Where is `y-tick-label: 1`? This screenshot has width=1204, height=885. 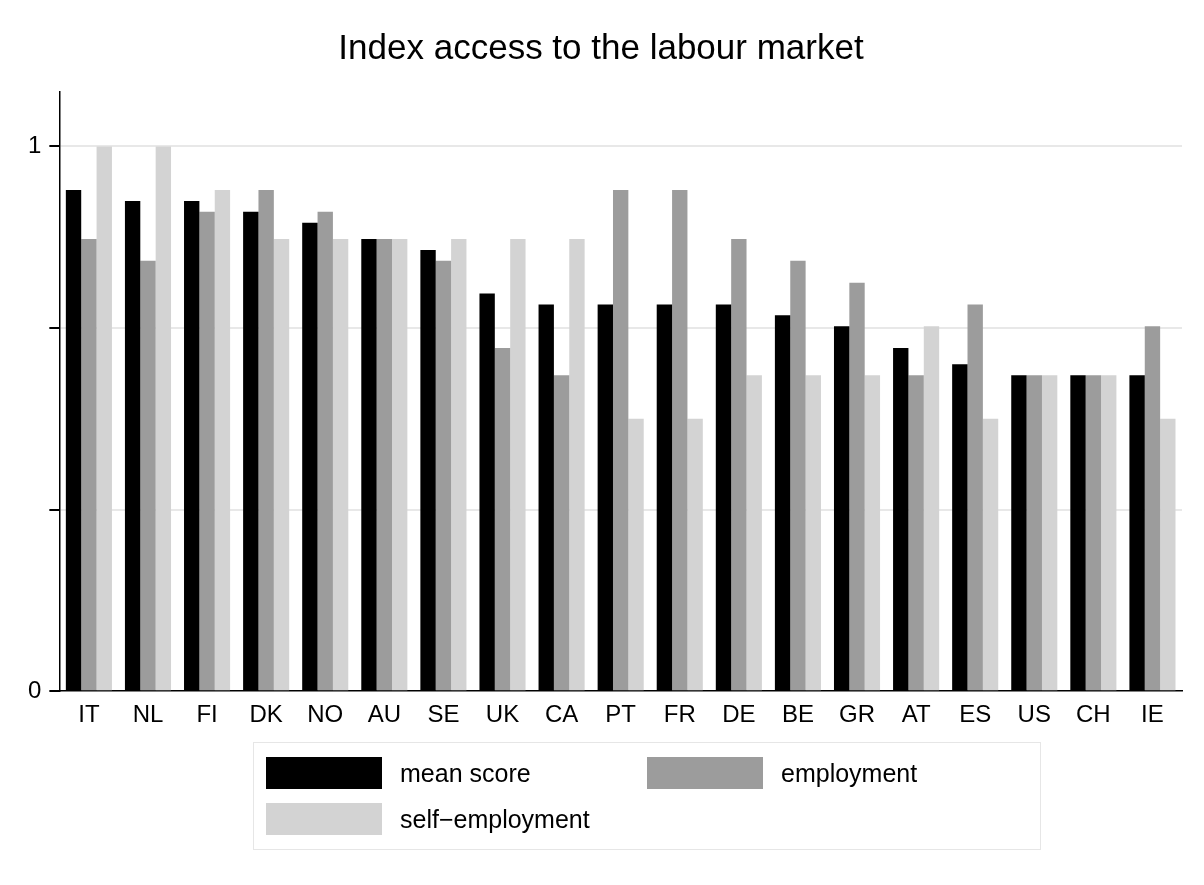 y-tick-label: 1 is located at coordinates (34, 145).